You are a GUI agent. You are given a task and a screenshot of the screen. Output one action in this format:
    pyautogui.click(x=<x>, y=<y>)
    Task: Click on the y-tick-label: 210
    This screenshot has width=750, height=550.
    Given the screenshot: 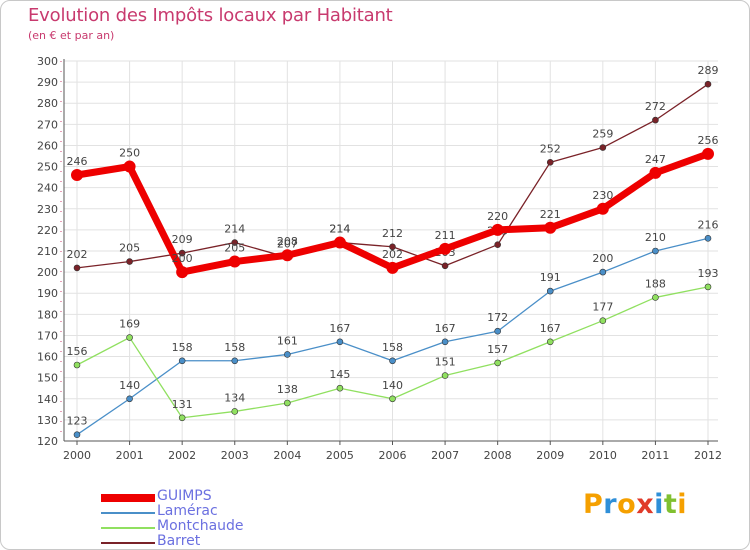 What is the action you would take?
    pyautogui.click(x=47, y=251)
    